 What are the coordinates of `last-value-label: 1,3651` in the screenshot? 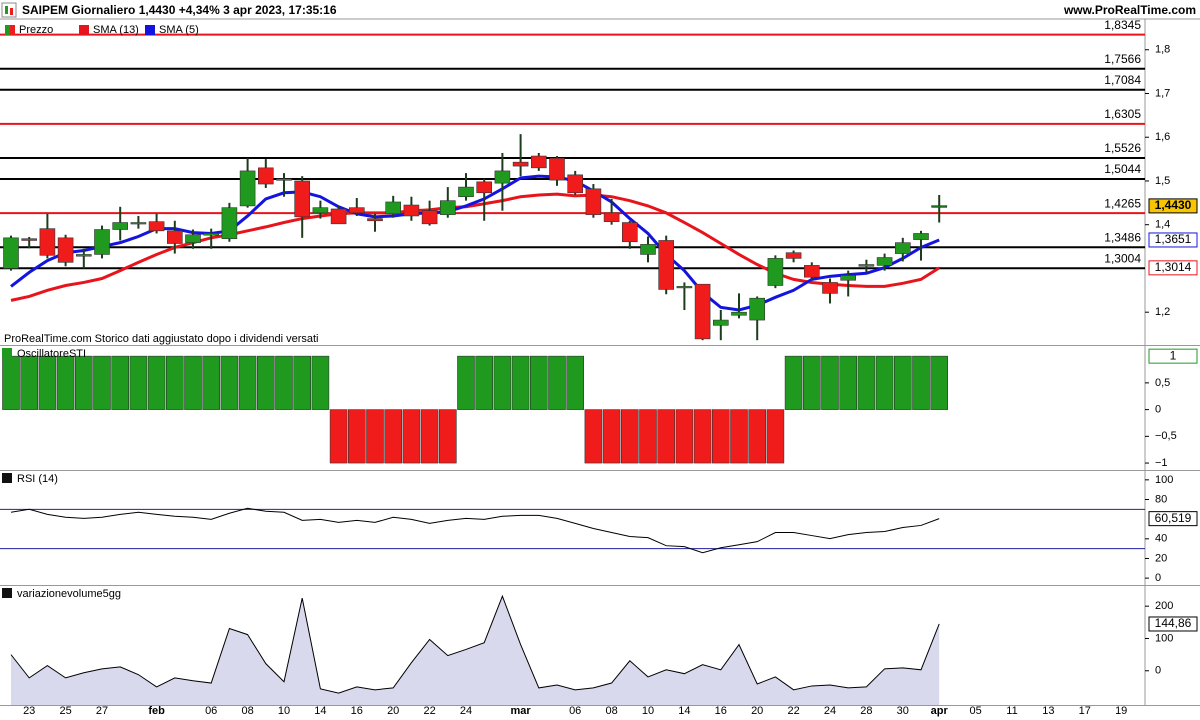 It's located at (1173, 239).